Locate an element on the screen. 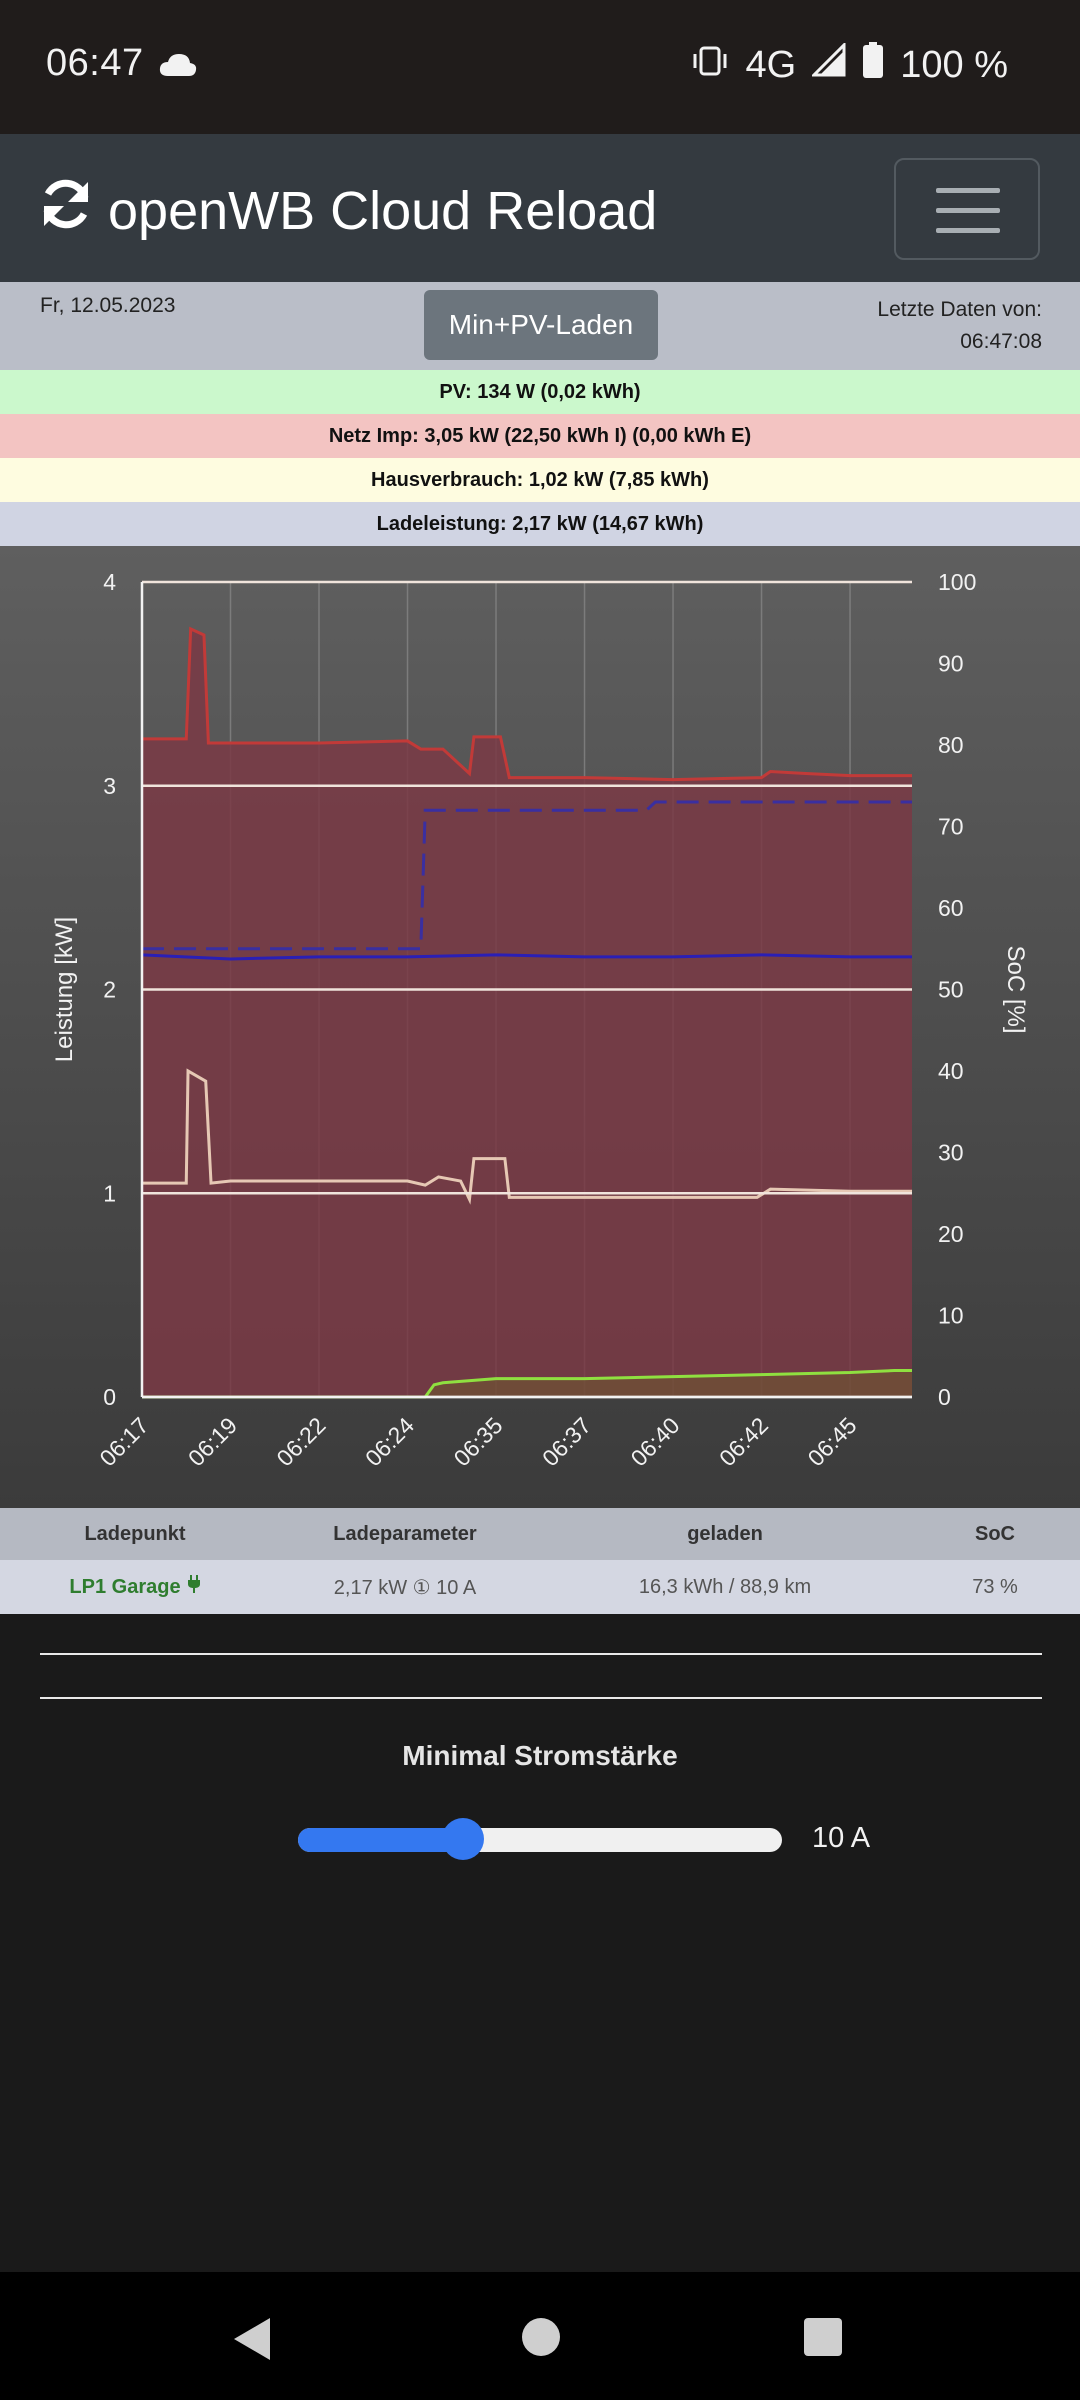 Image resolution: width=1080 pixels, height=2400 pixels. header-geladen: geladen is located at coordinates (725, 1533).